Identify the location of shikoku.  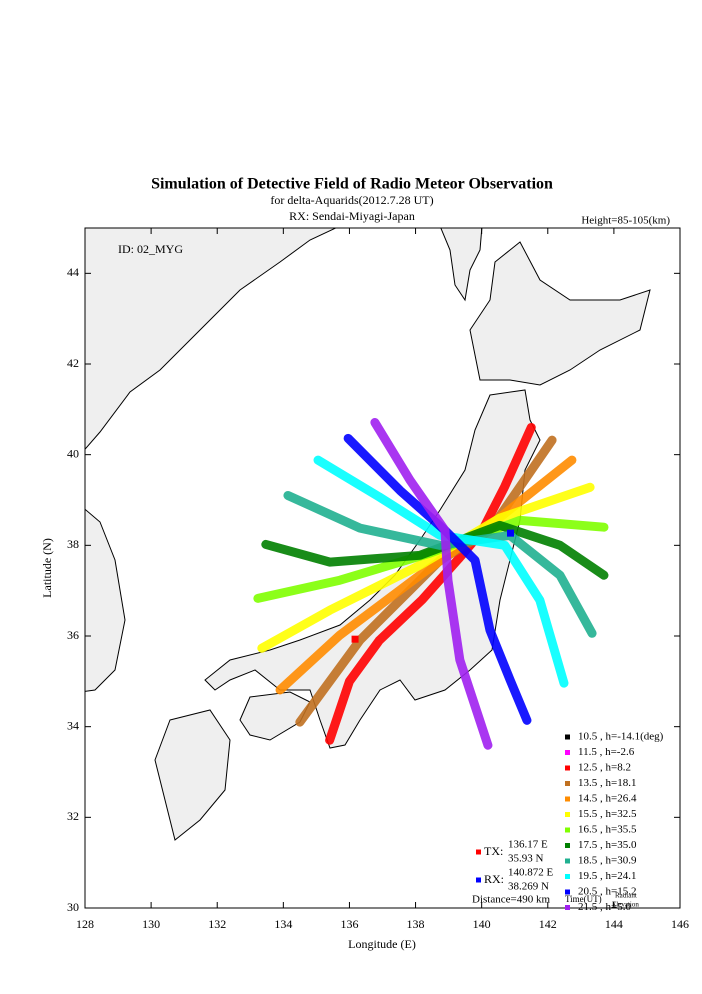
(275, 716).